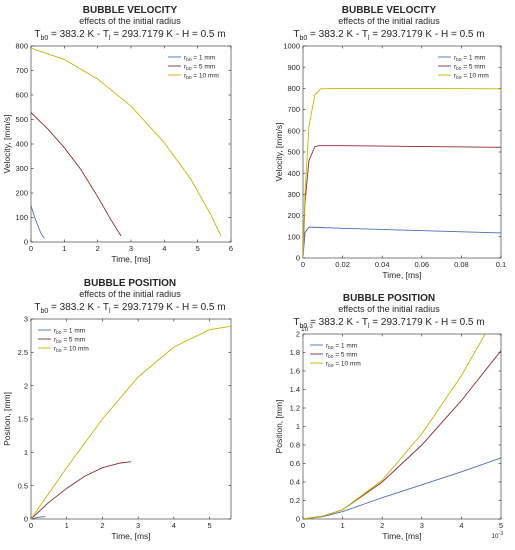 Image resolution: width=515 pixels, height=550 pixels. What do you see at coordinates (67, 525) in the screenshot?
I see `x-tick-label: 1` at bounding box center [67, 525].